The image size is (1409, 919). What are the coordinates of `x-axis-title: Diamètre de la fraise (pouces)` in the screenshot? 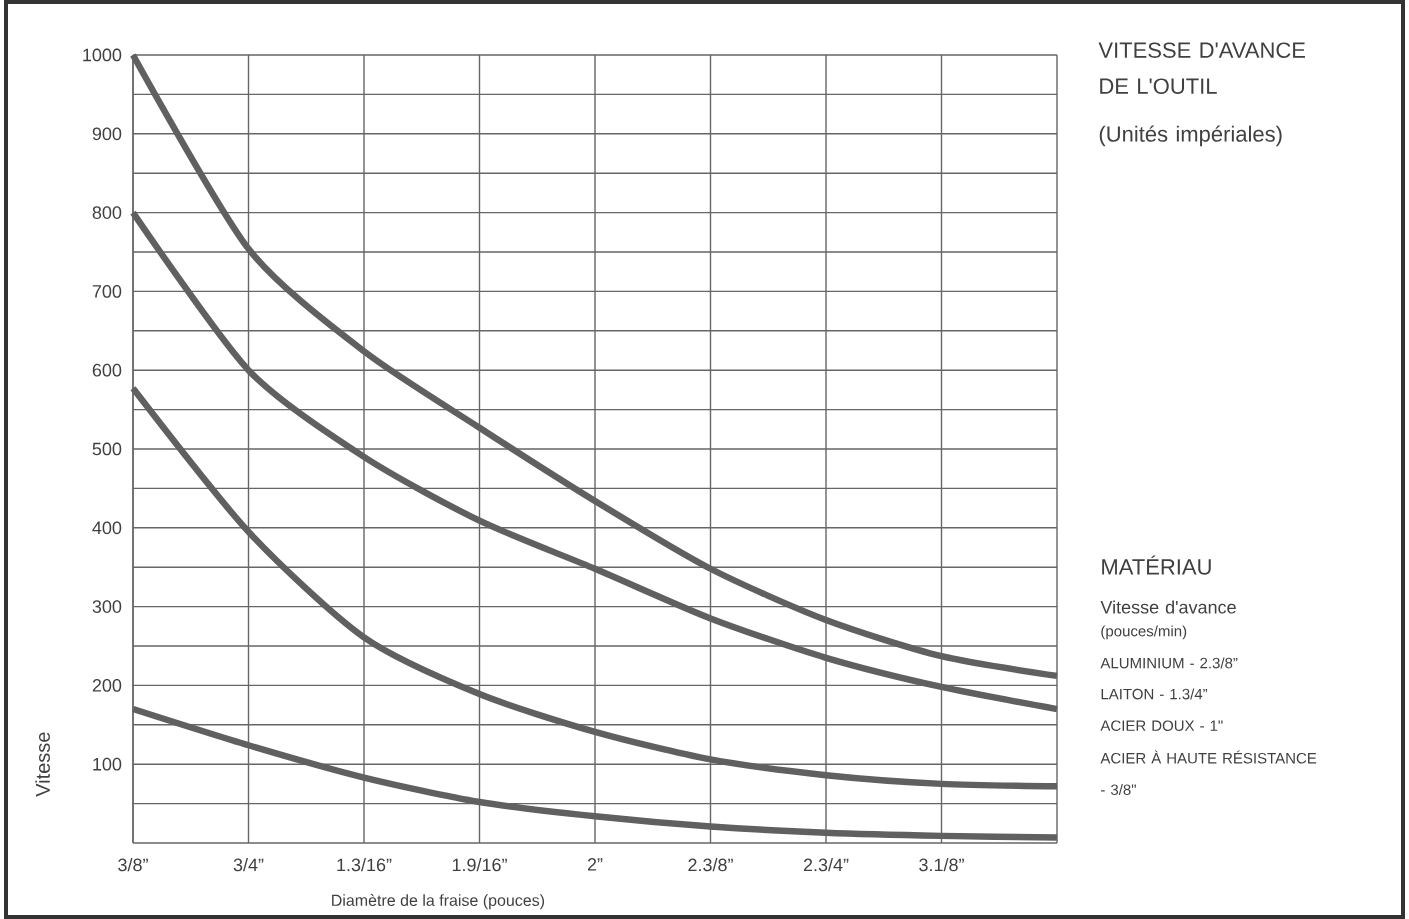 It's located at (438, 902).